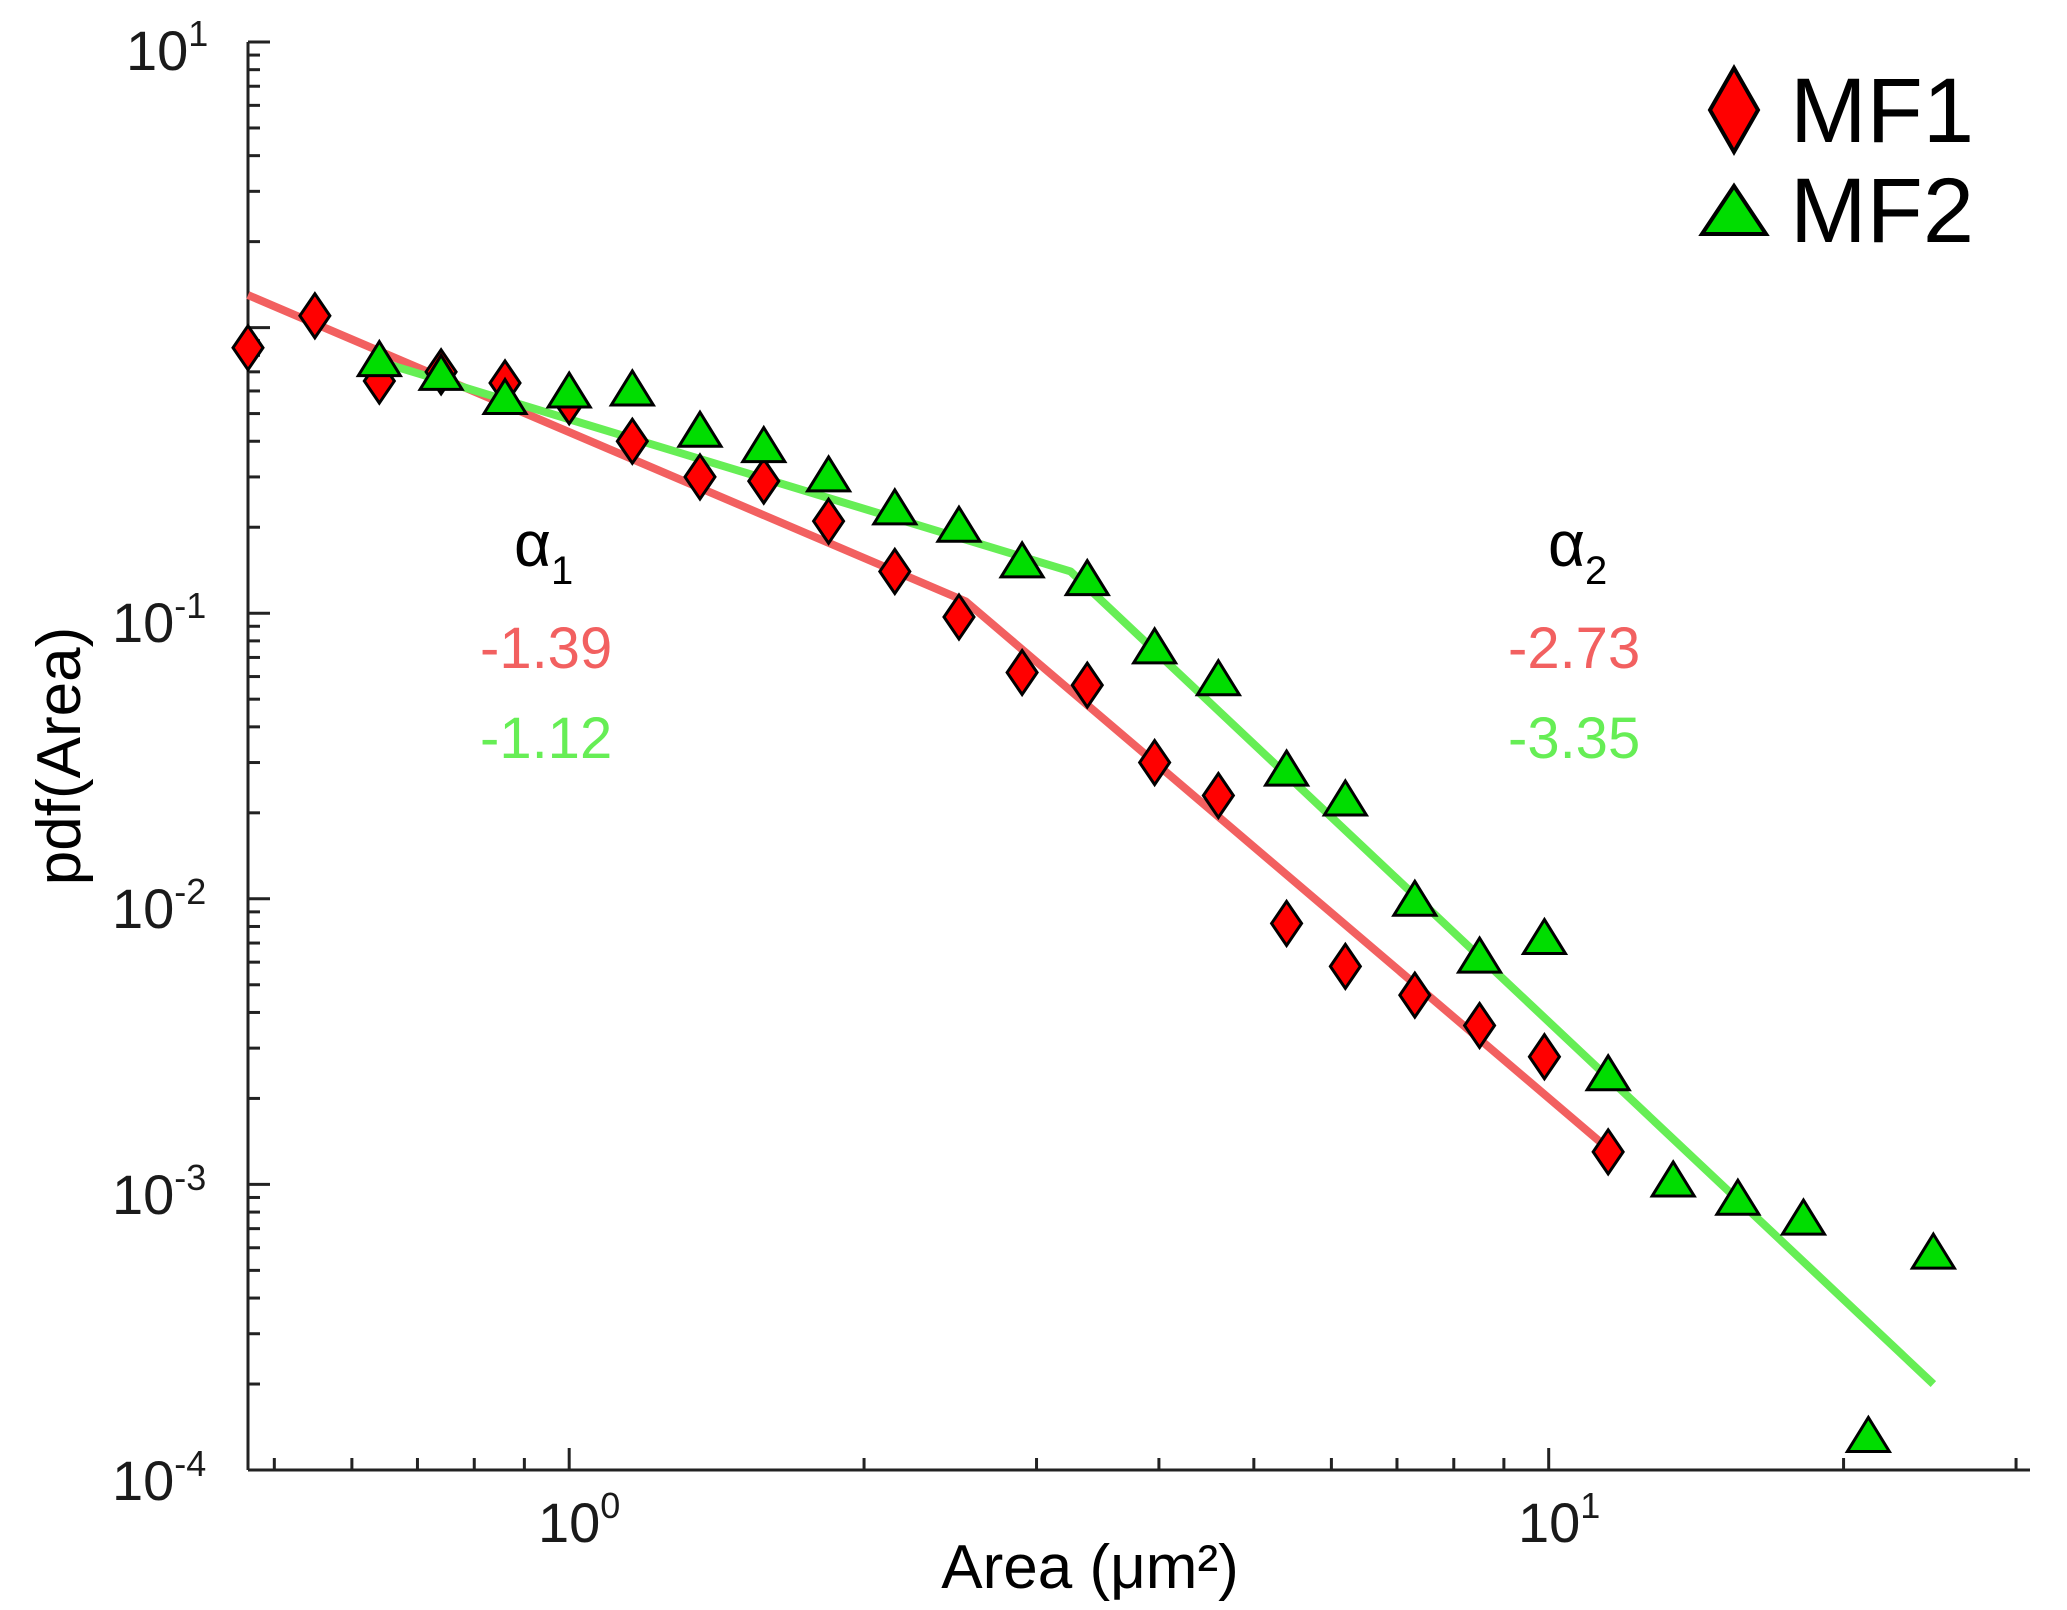 The image size is (2067, 1610). What do you see at coordinates (543, 550) in the screenshot?
I see `alpha1-label: α1` at bounding box center [543, 550].